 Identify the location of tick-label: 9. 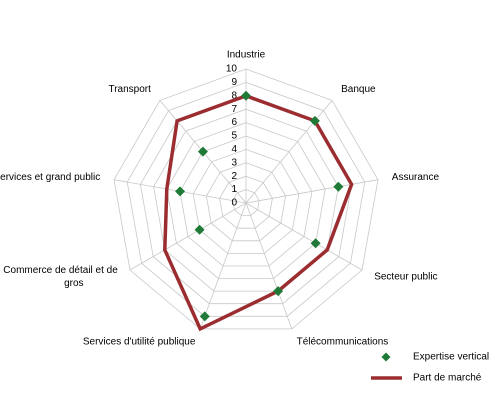
(234, 82).